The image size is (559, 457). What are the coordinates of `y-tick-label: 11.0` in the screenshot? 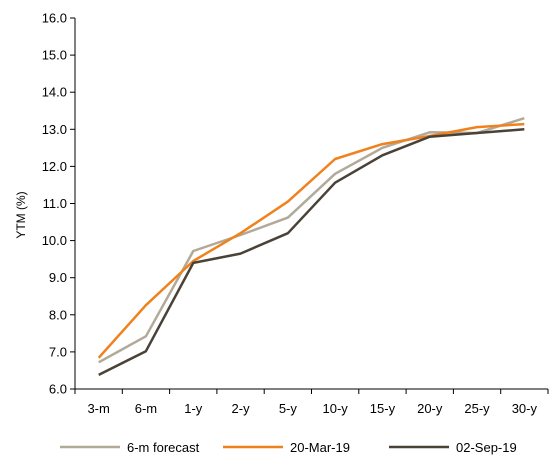 It's located at (55, 203).